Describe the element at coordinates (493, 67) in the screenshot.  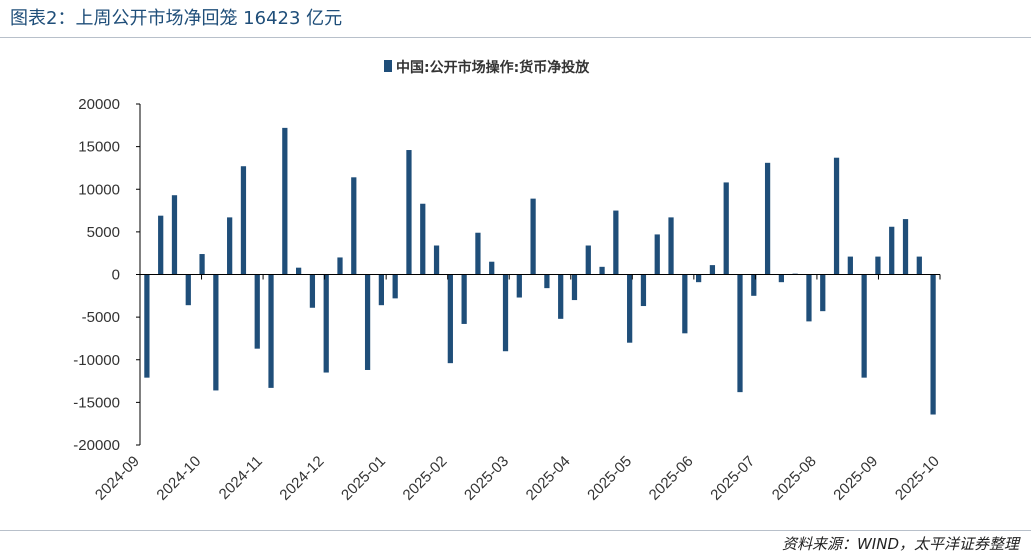
I see `legend-label: 中国:公开市场操作:货币净投放` at that location.